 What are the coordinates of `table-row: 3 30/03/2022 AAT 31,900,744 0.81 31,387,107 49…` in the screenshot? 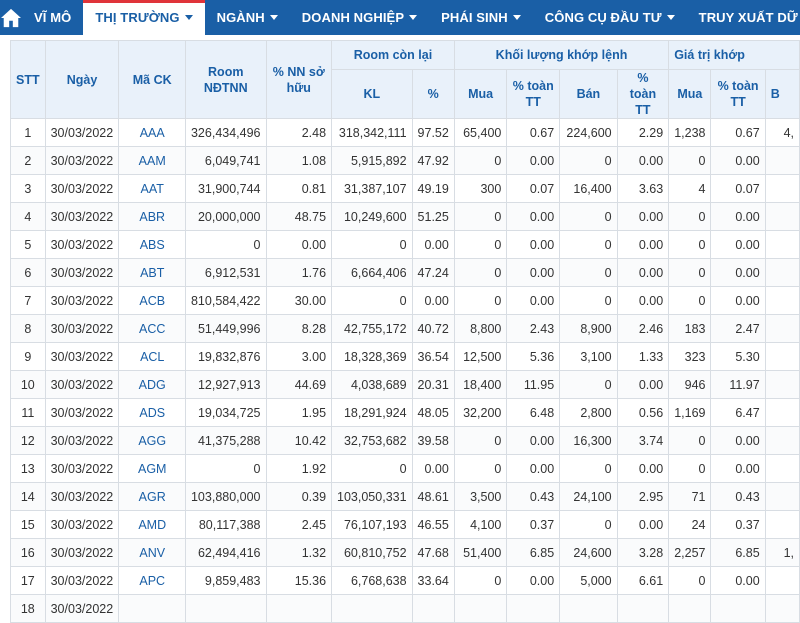 It's located at (405, 188).